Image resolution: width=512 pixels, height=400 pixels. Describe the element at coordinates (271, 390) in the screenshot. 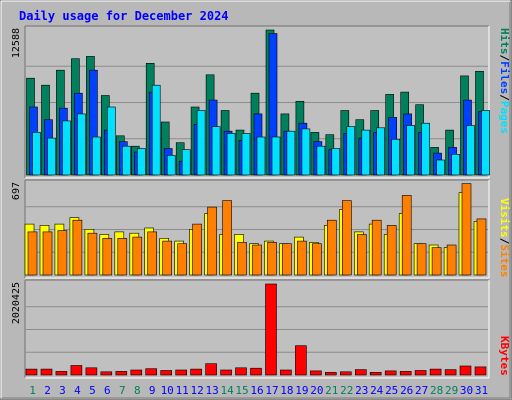

I see `x-tick-label: 17` at that location.